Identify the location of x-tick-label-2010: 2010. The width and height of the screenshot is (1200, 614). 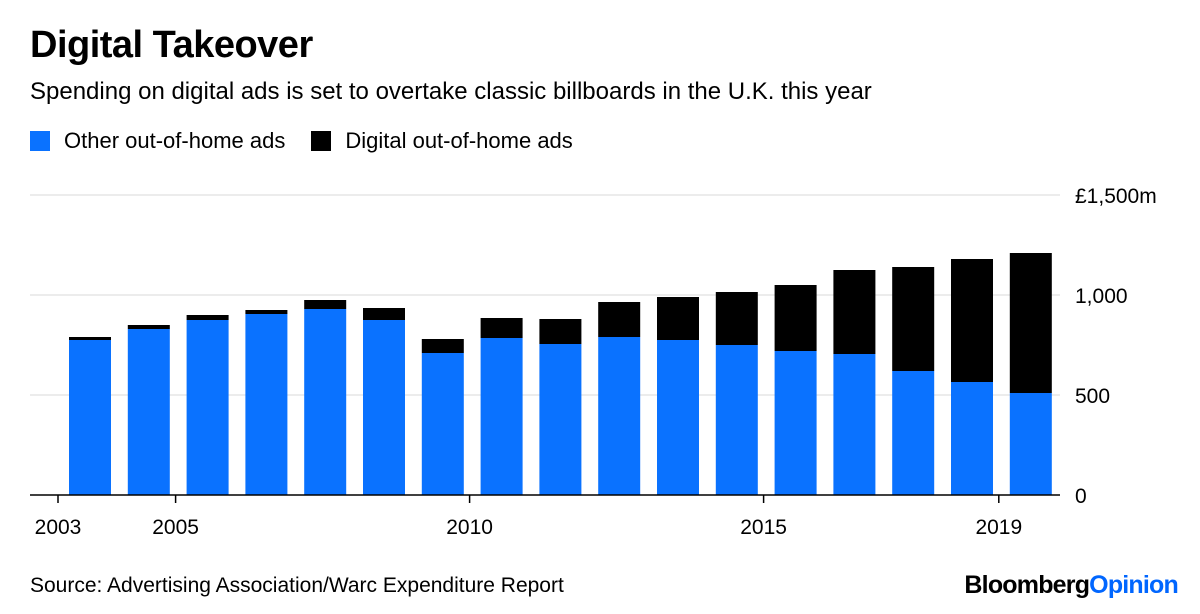
(469, 527).